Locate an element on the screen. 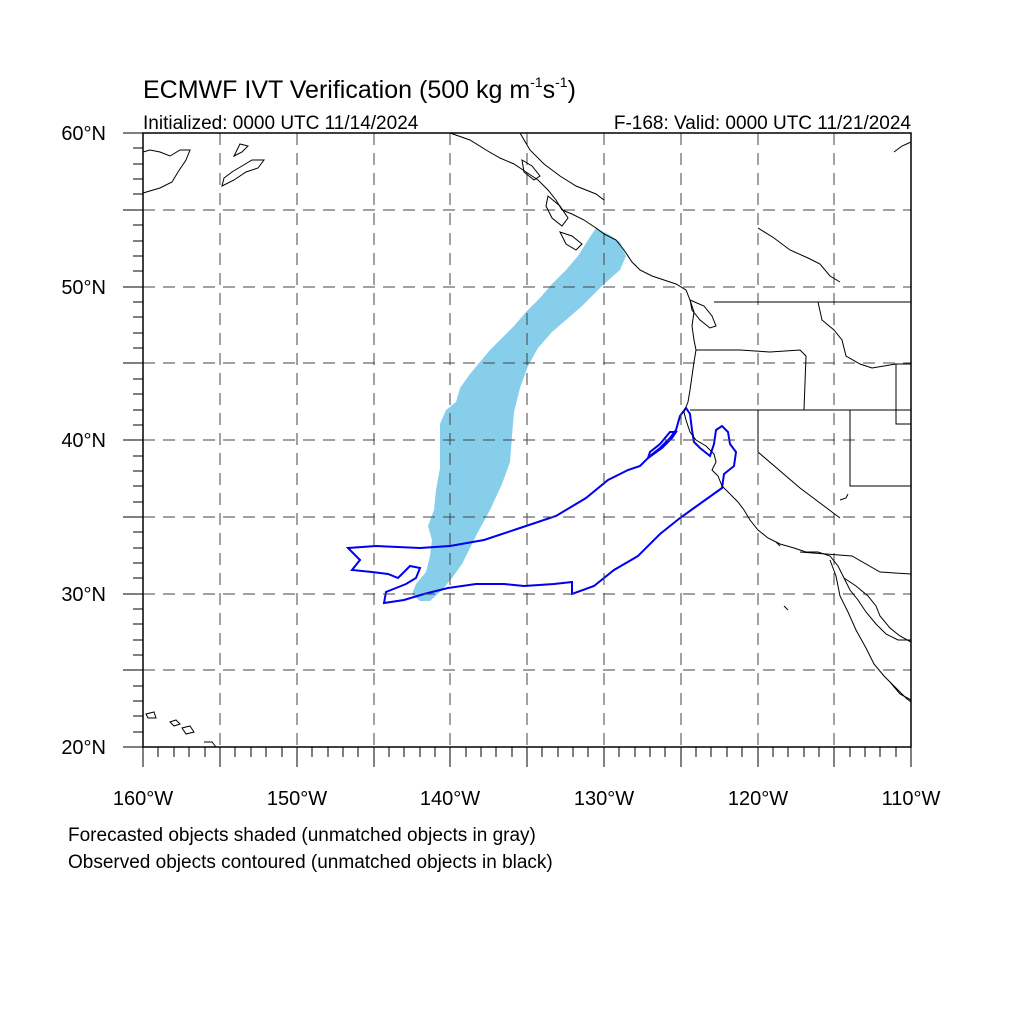 The image size is (1024, 1024). lon-label: 150°W is located at coordinates (297, 799).